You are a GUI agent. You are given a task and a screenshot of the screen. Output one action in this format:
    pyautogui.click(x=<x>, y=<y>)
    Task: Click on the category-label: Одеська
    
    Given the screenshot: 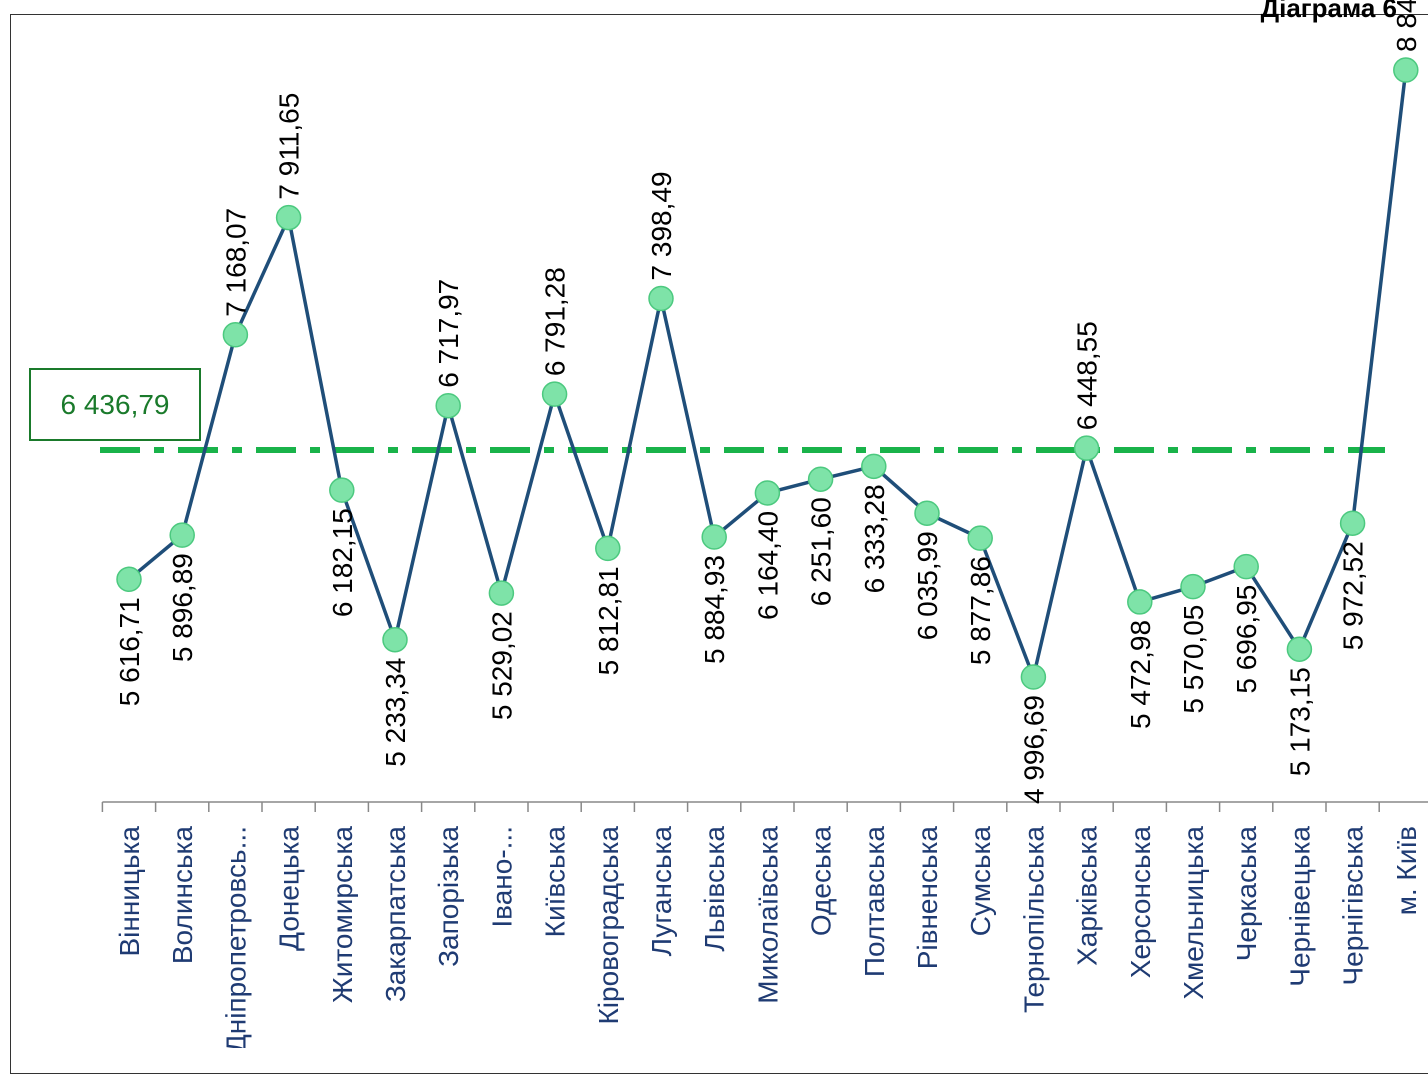 What is the action you would take?
    pyautogui.click(x=821, y=881)
    